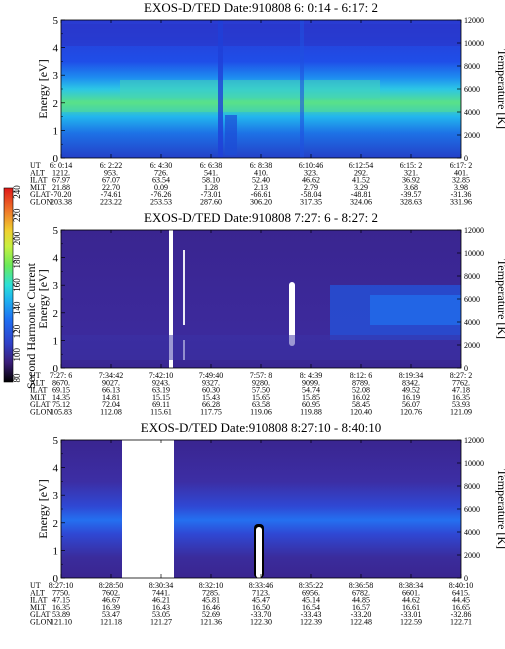  Describe the element at coordinates (361, 614) in the screenshot. I see `table-cell: -33.20` at that location.